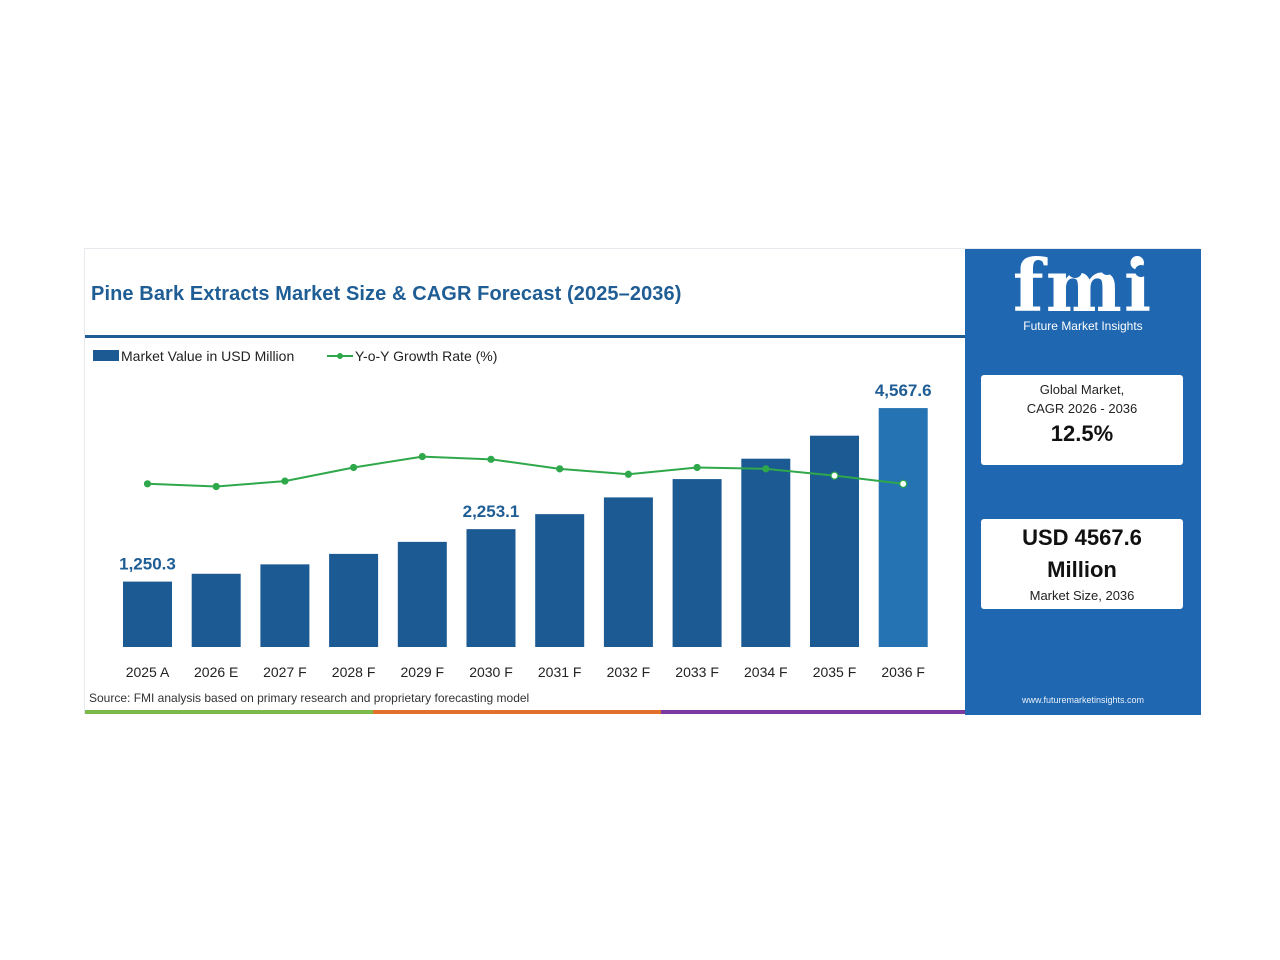  I want to click on bar-2029-f, so click(422, 594).